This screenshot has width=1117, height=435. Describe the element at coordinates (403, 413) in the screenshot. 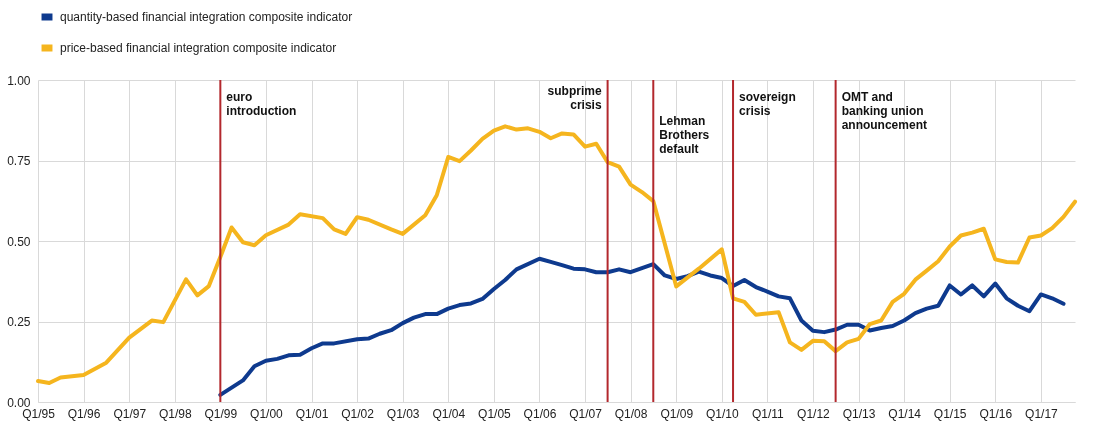

I see `x-tick-label: Q1/03` at that location.